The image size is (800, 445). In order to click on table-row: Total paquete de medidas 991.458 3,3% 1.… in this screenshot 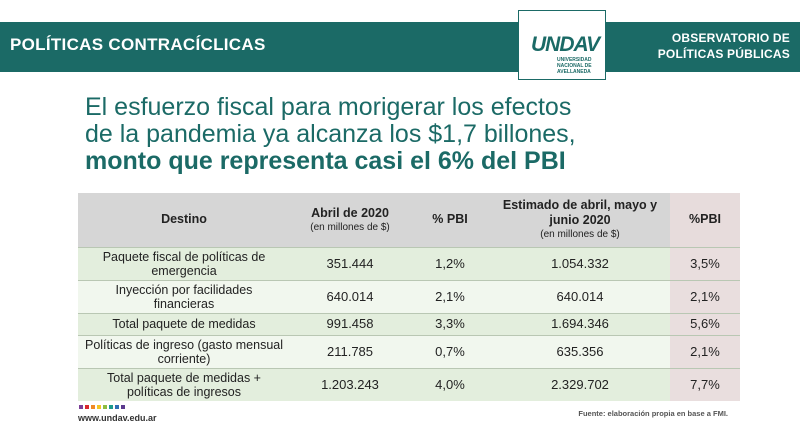, I will do `click(409, 323)`.